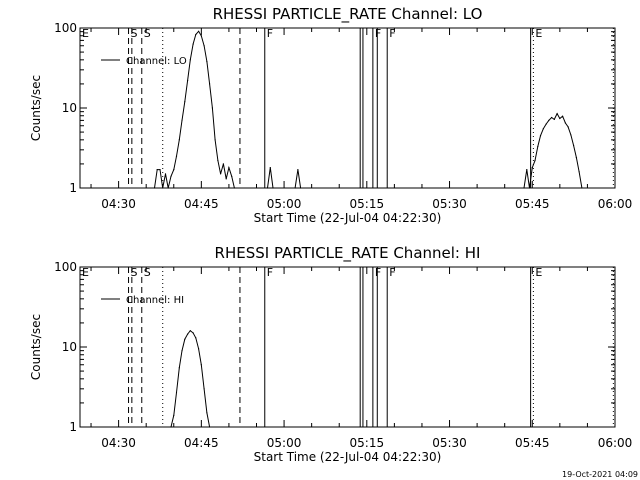 The width and height of the screenshot is (640, 480). What do you see at coordinates (155, 300) in the screenshot?
I see `legend-label: Channel: HI` at bounding box center [155, 300].